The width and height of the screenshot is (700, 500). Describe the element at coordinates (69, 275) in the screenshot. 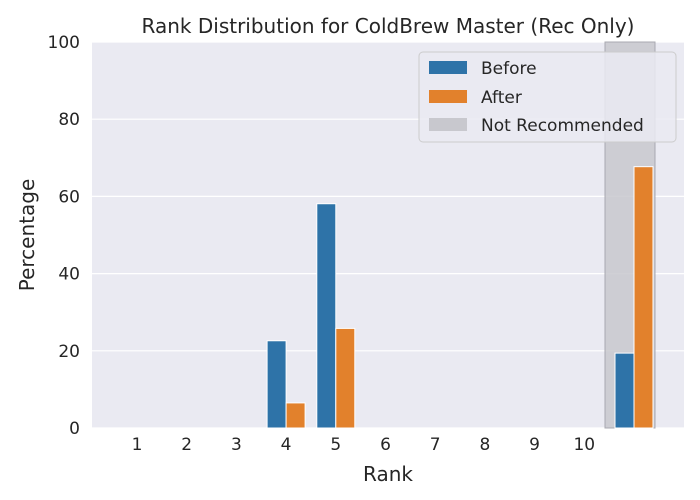

I see `y-tick-label: 40` at that location.